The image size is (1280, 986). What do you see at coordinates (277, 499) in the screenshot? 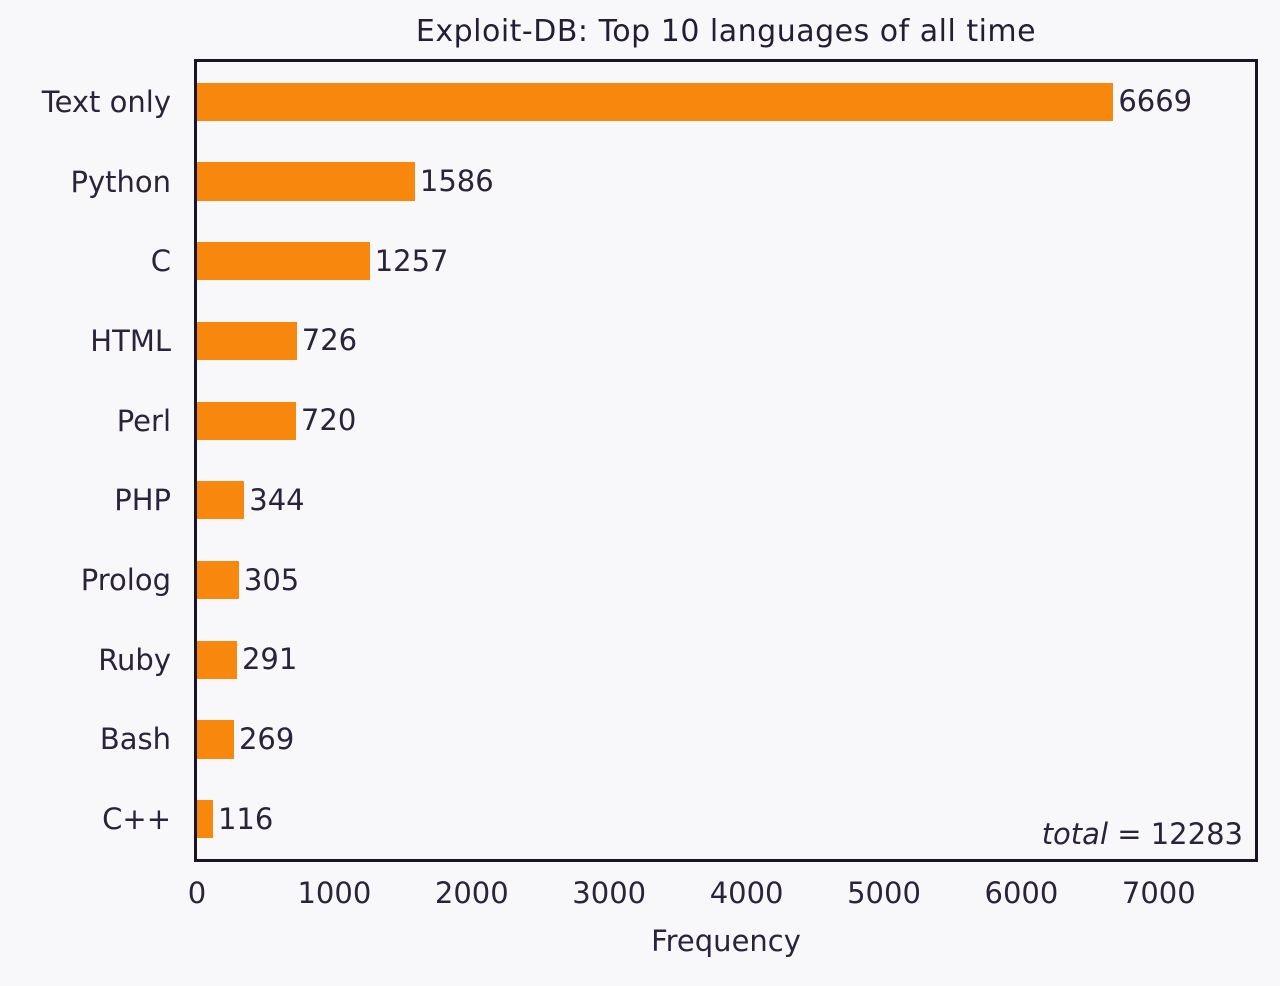
I see `bar-value-label: 344` at bounding box center [277, 499].